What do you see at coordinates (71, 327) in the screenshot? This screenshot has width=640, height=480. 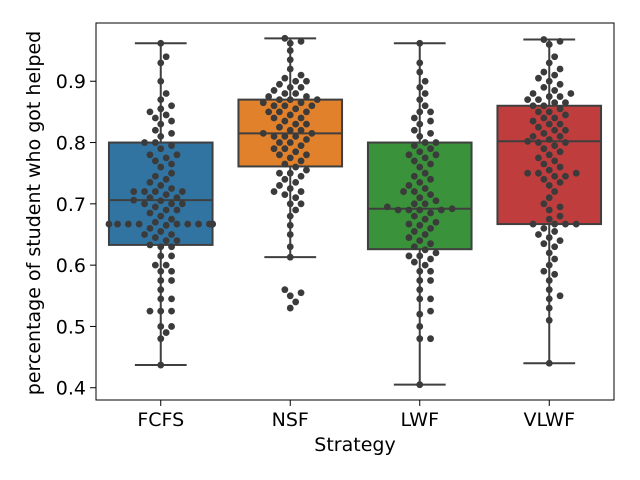 I see `y-tick-label: 0.5` at bounding box center [71, 327].